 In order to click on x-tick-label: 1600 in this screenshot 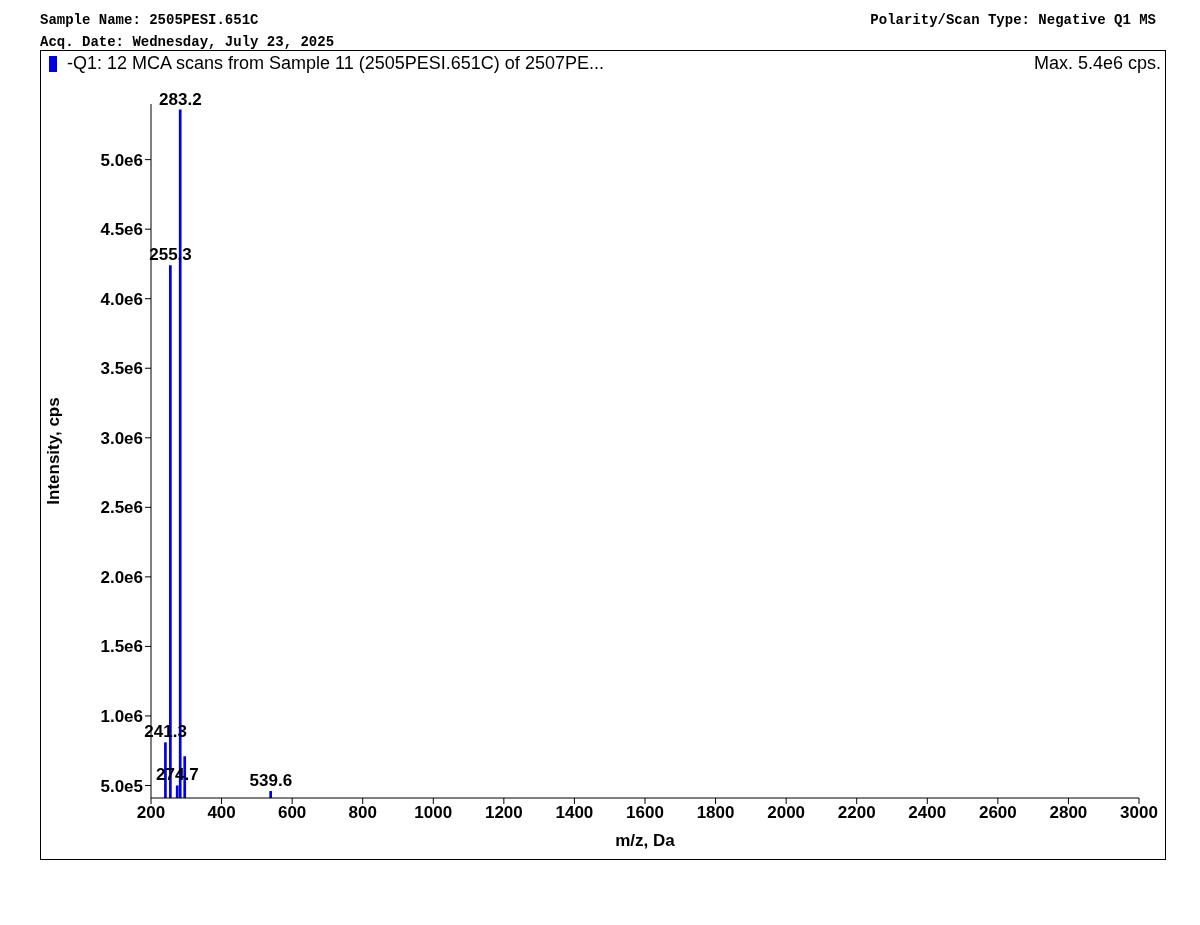, I will do `click(645, 813)`.